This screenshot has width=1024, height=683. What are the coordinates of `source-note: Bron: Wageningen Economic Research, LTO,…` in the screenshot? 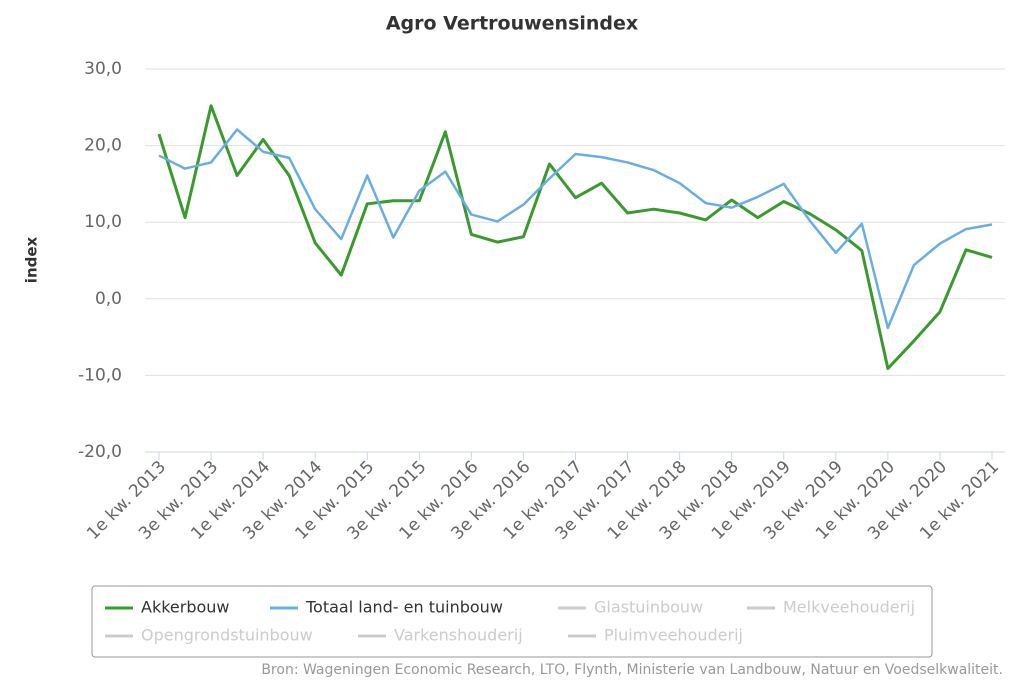 It's located at (632, 670).